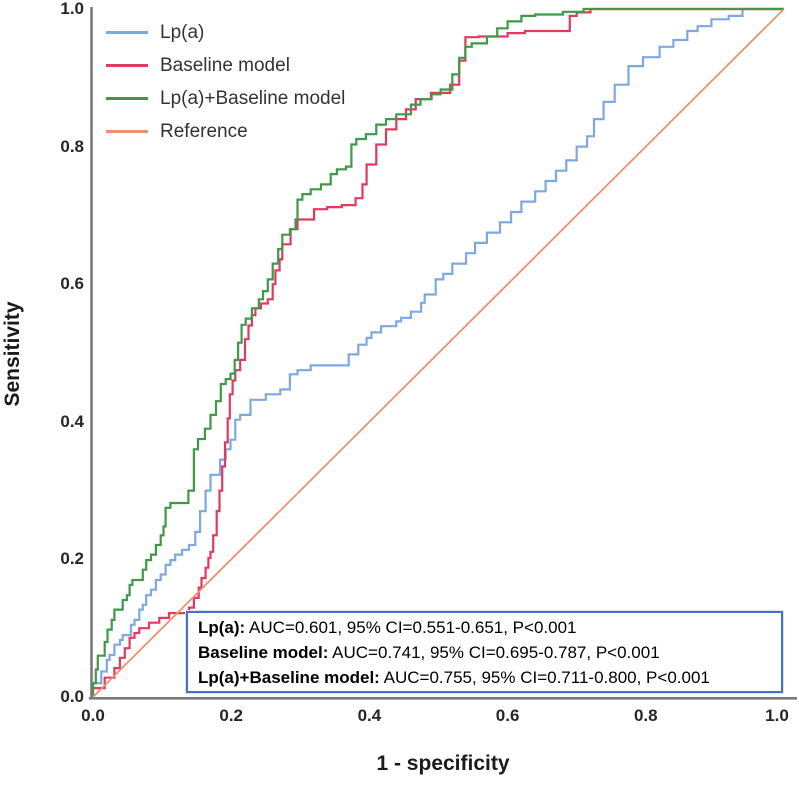  Describe the element at coordinates (12, 354) in the screenshot. I see `y-axis-title: Sensitivity` at that location.